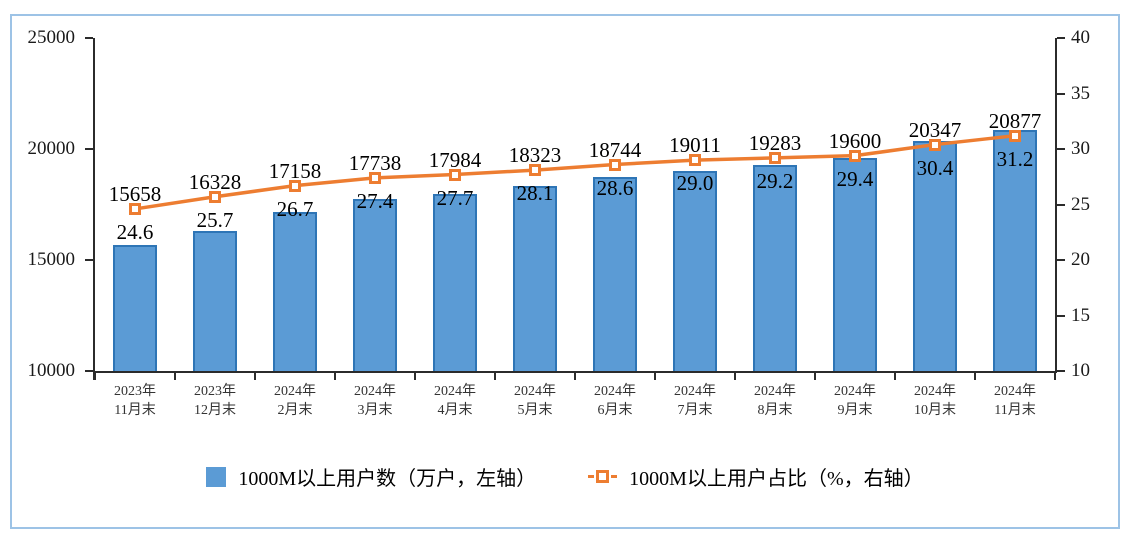  What do you see at coordinates (1080, 148) in the screenshot?
I see `y-axis-right-tick-label: 30` at bounding box center [1080, 148].